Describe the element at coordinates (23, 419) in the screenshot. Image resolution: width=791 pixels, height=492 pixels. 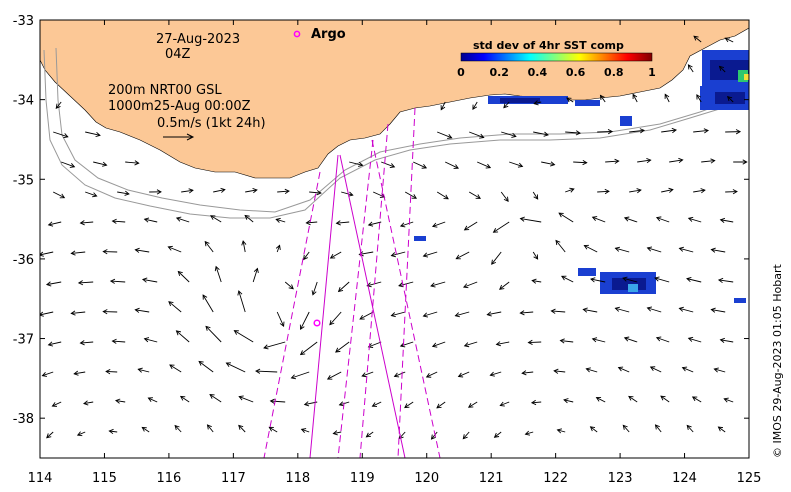
I see `y-tick-label: -38` at that location.